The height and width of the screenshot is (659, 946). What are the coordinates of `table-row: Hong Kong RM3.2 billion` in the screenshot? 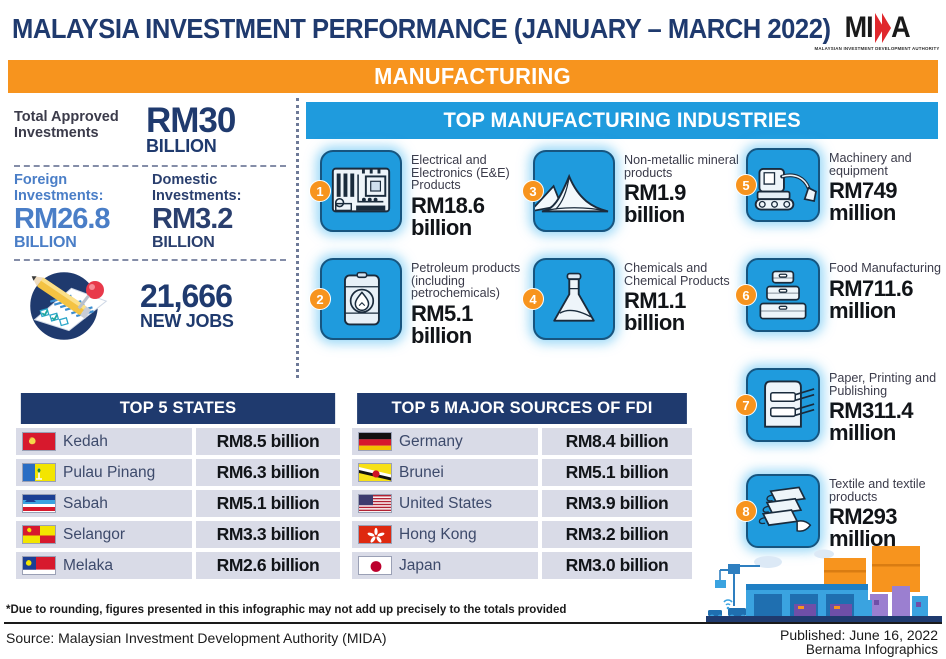 It's located at (522, 534).